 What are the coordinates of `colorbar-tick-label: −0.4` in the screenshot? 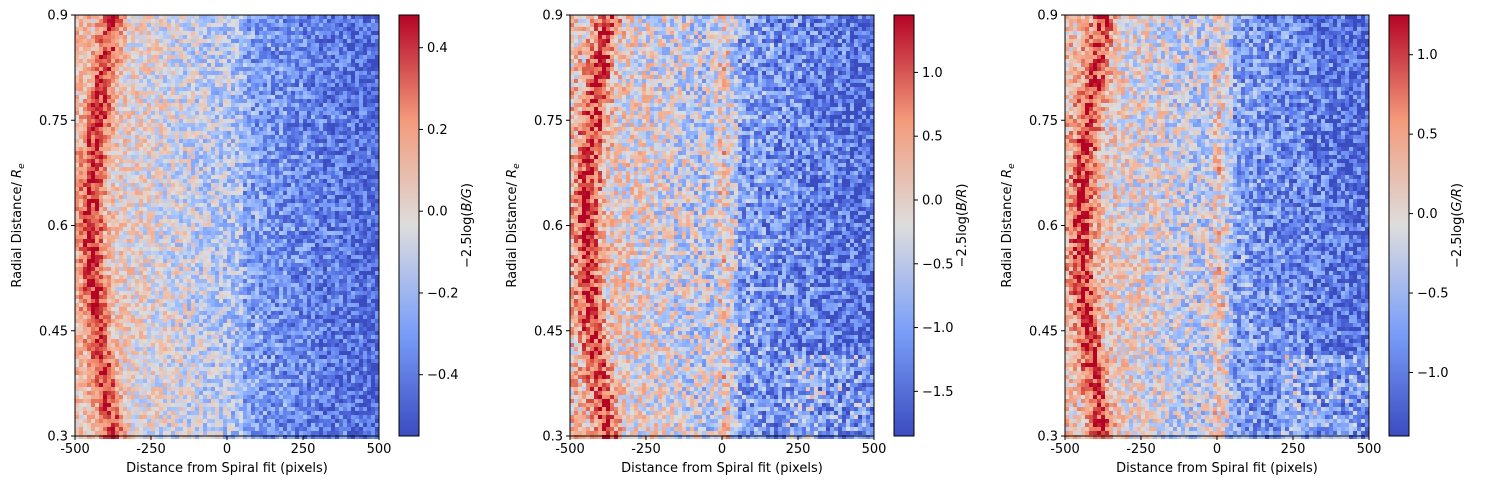 It's located at (443, 375).